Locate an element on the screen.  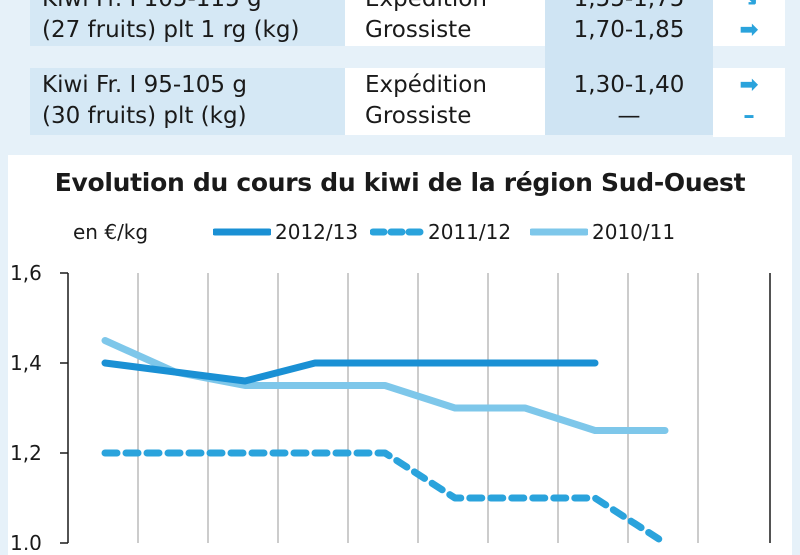
product-line: Kiwi Fr. I 105-115 g is located at coordinates (193, 7).